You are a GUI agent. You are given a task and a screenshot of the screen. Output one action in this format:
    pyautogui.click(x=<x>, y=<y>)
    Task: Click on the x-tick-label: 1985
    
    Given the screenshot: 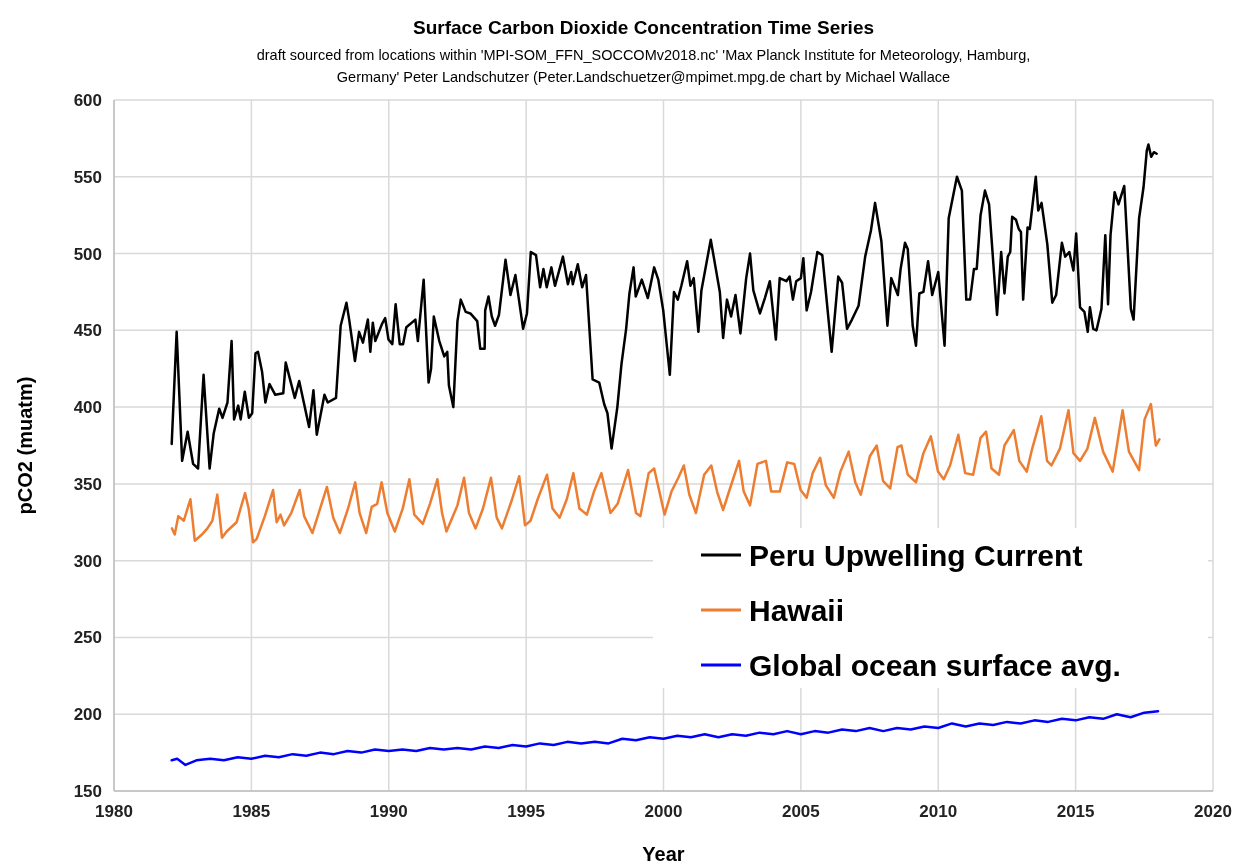 What is the action you would take?
    pyautogui.click(x=251, y=811)
    